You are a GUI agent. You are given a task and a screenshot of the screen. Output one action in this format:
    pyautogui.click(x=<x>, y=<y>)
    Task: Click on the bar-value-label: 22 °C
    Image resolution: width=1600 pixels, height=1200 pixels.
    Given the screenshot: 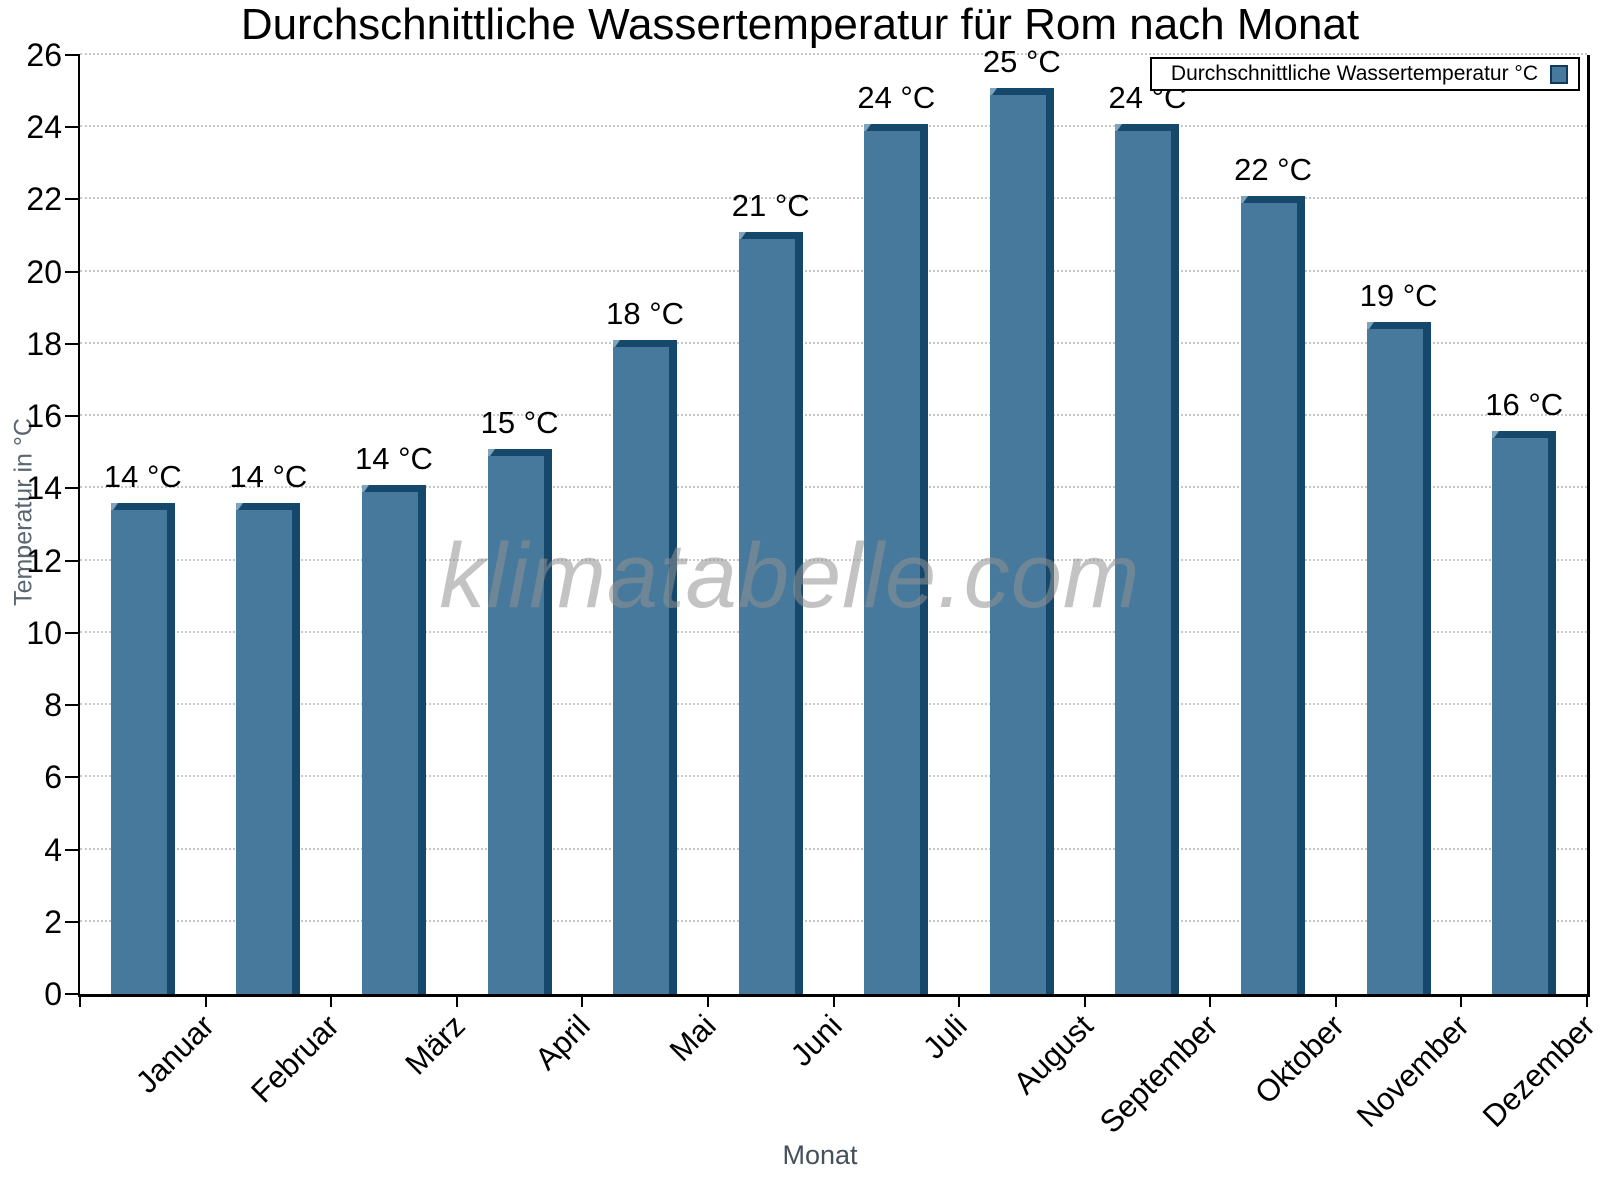 What is the action you would take?
    pyautogui.click(x=1273, y=169)
    